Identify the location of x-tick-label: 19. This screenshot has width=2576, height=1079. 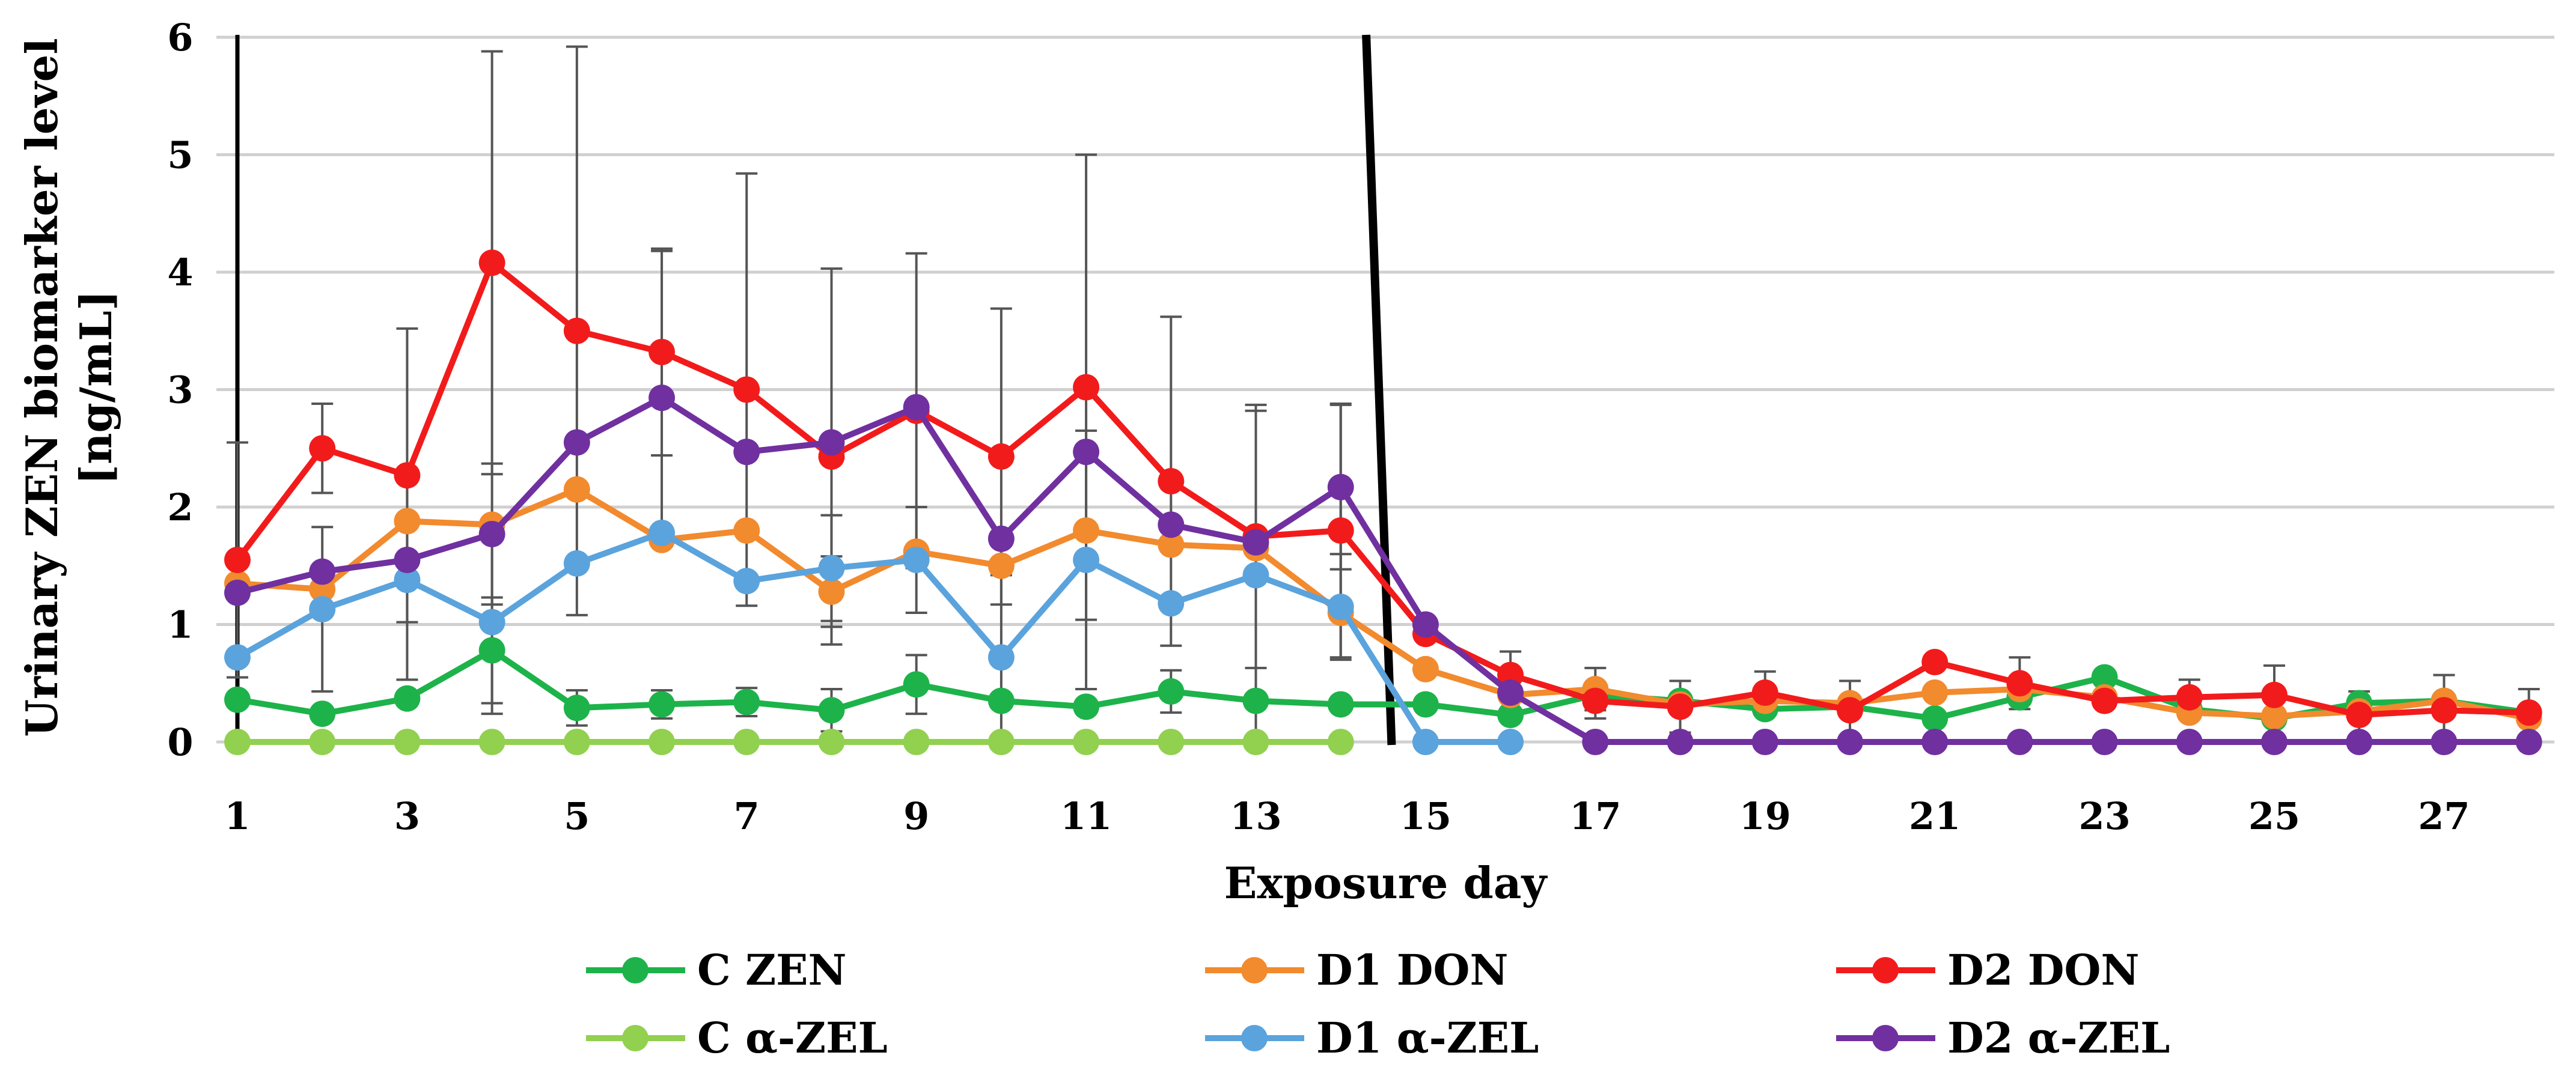
(1765, 816).